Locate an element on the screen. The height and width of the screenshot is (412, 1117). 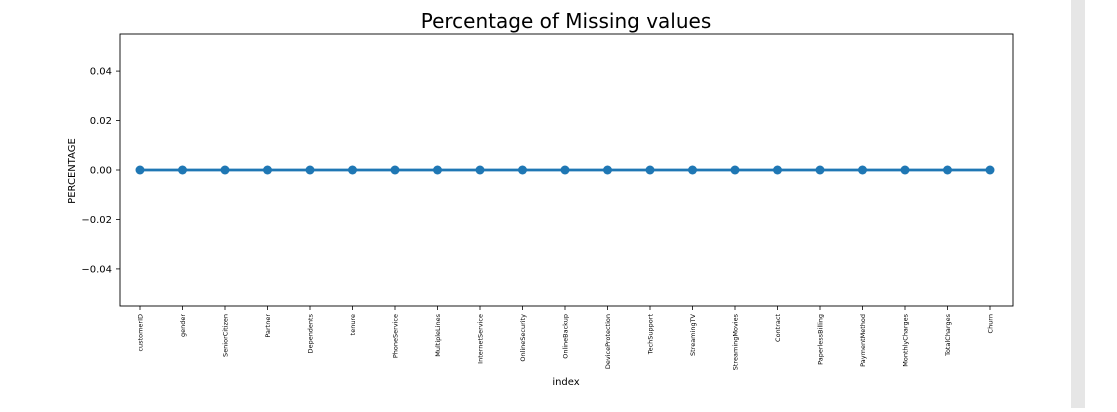
y-tick-label: 0.00 is located at coordinates (101, 171).